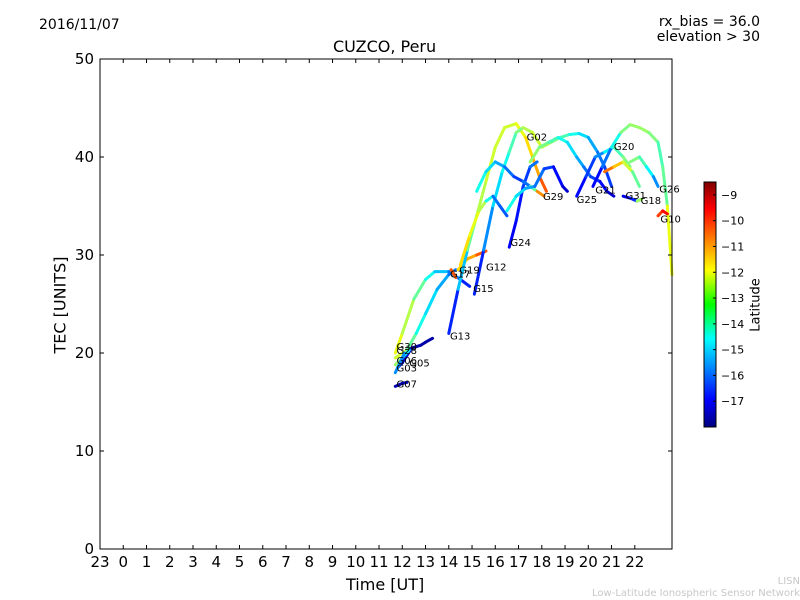 The width and height of the screenshot is (800, 600). What do you see at coordinates (520, 243) in the screenshot?
I see `satellite-label: G24` at bounding box center [520, 243].